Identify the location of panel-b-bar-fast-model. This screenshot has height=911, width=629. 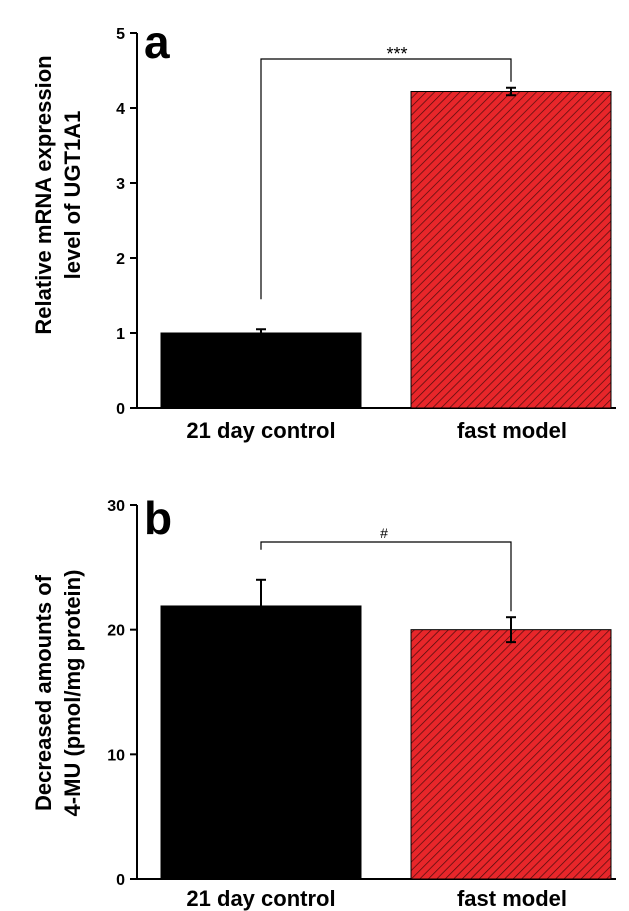
(511, 754).